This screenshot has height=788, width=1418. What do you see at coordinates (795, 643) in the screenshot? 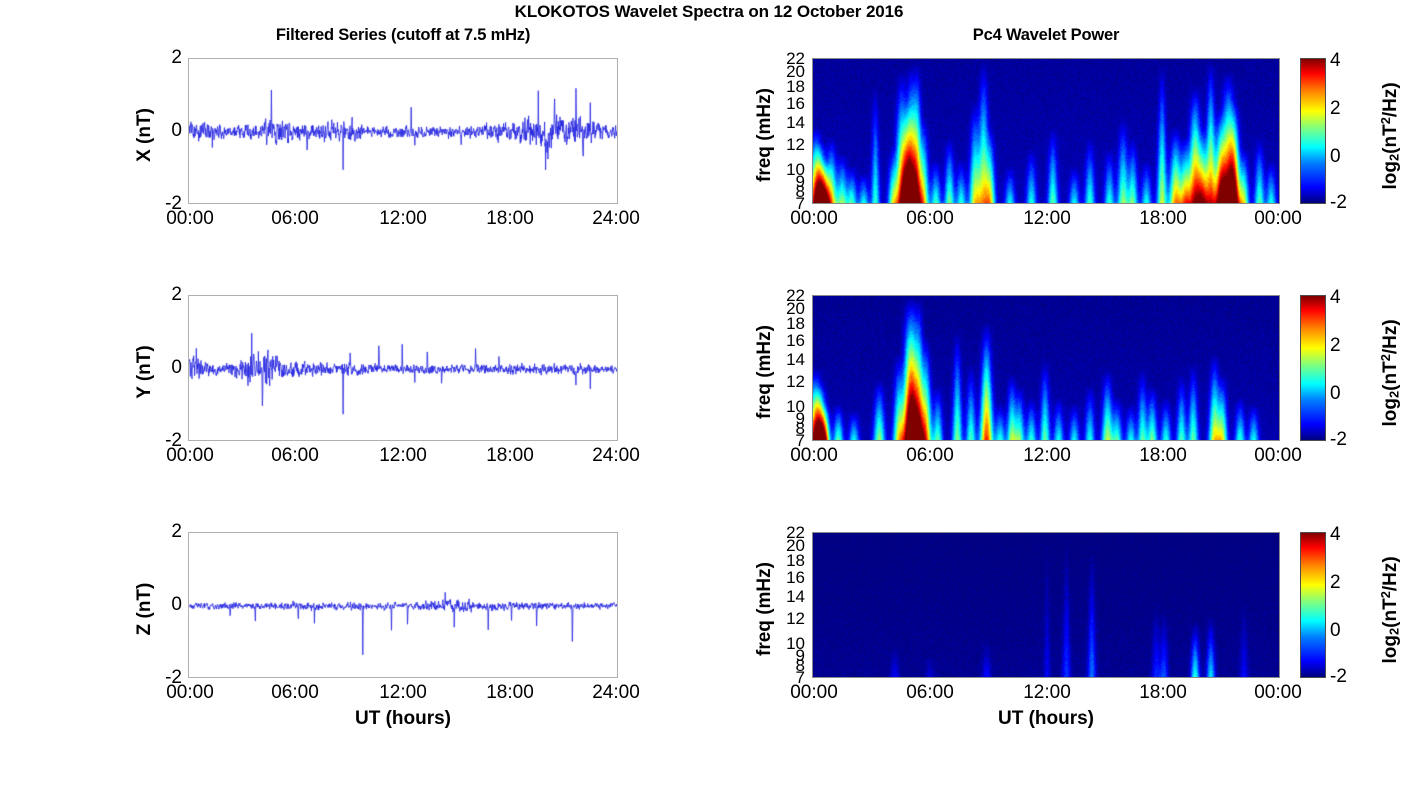
I see `spectrogram-ftick-z-10: 10` at bounding box center [795, 643].